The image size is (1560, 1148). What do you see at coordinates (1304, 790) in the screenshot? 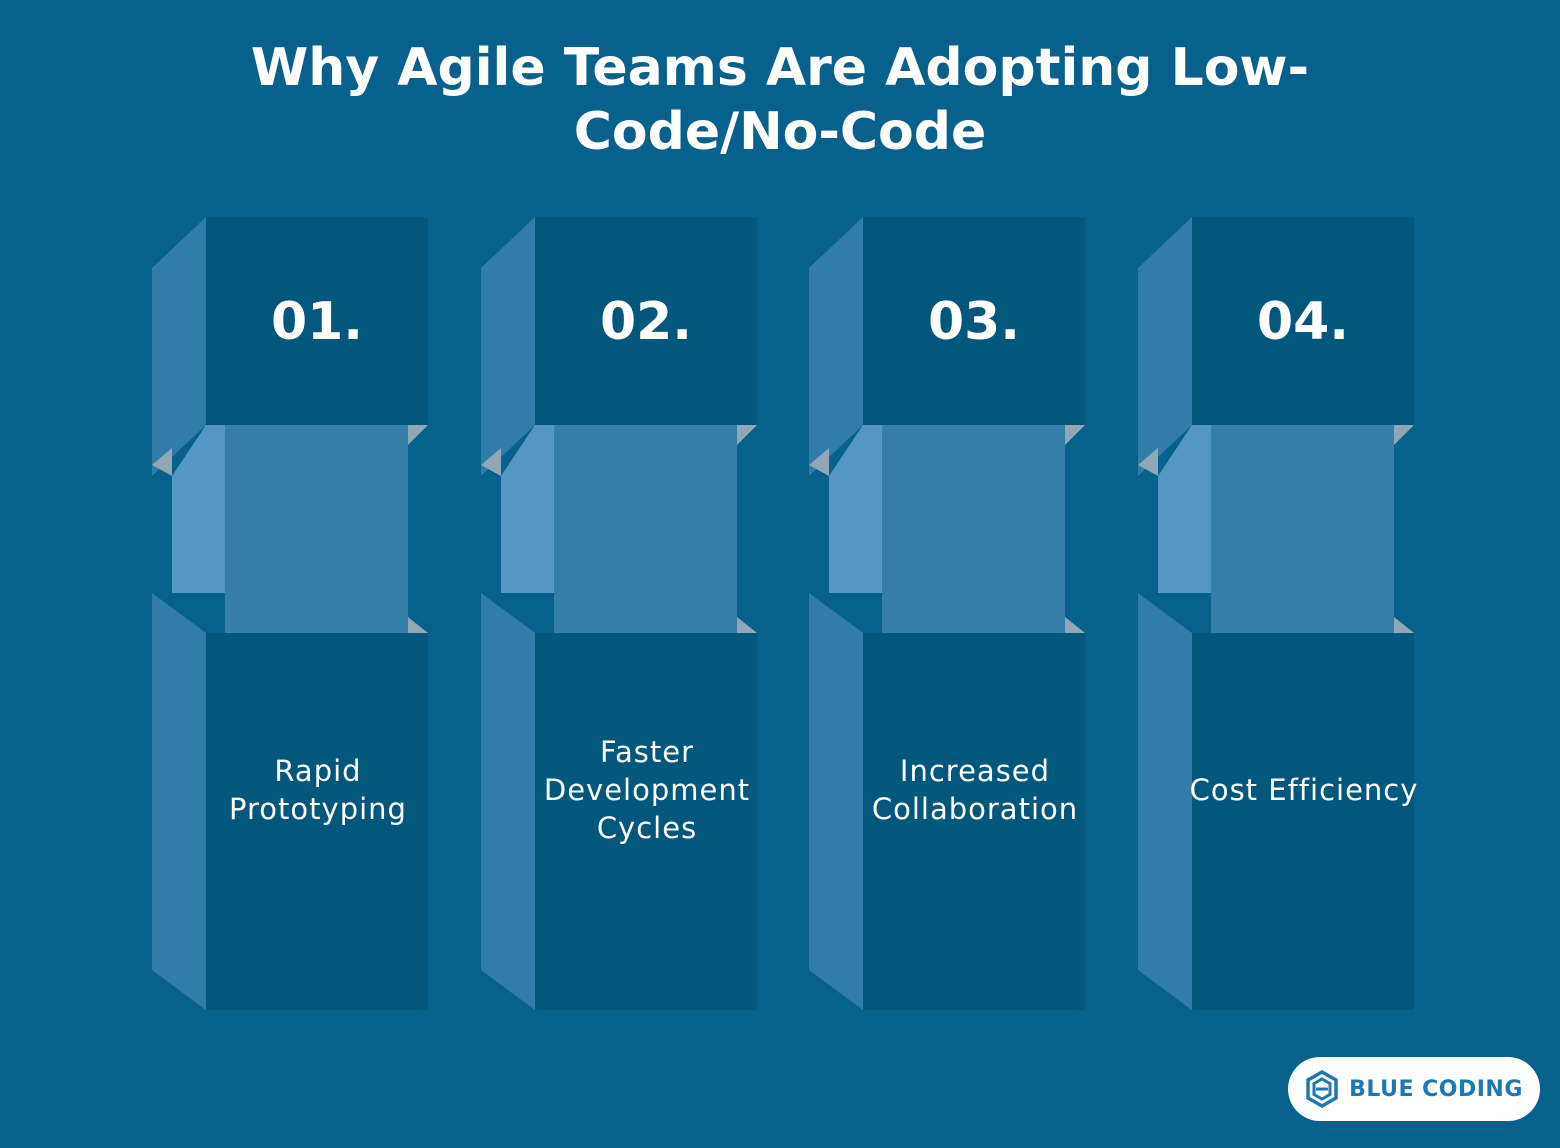
I see `item-label: Cost Efficiency` at bounding box center [1304, 790].